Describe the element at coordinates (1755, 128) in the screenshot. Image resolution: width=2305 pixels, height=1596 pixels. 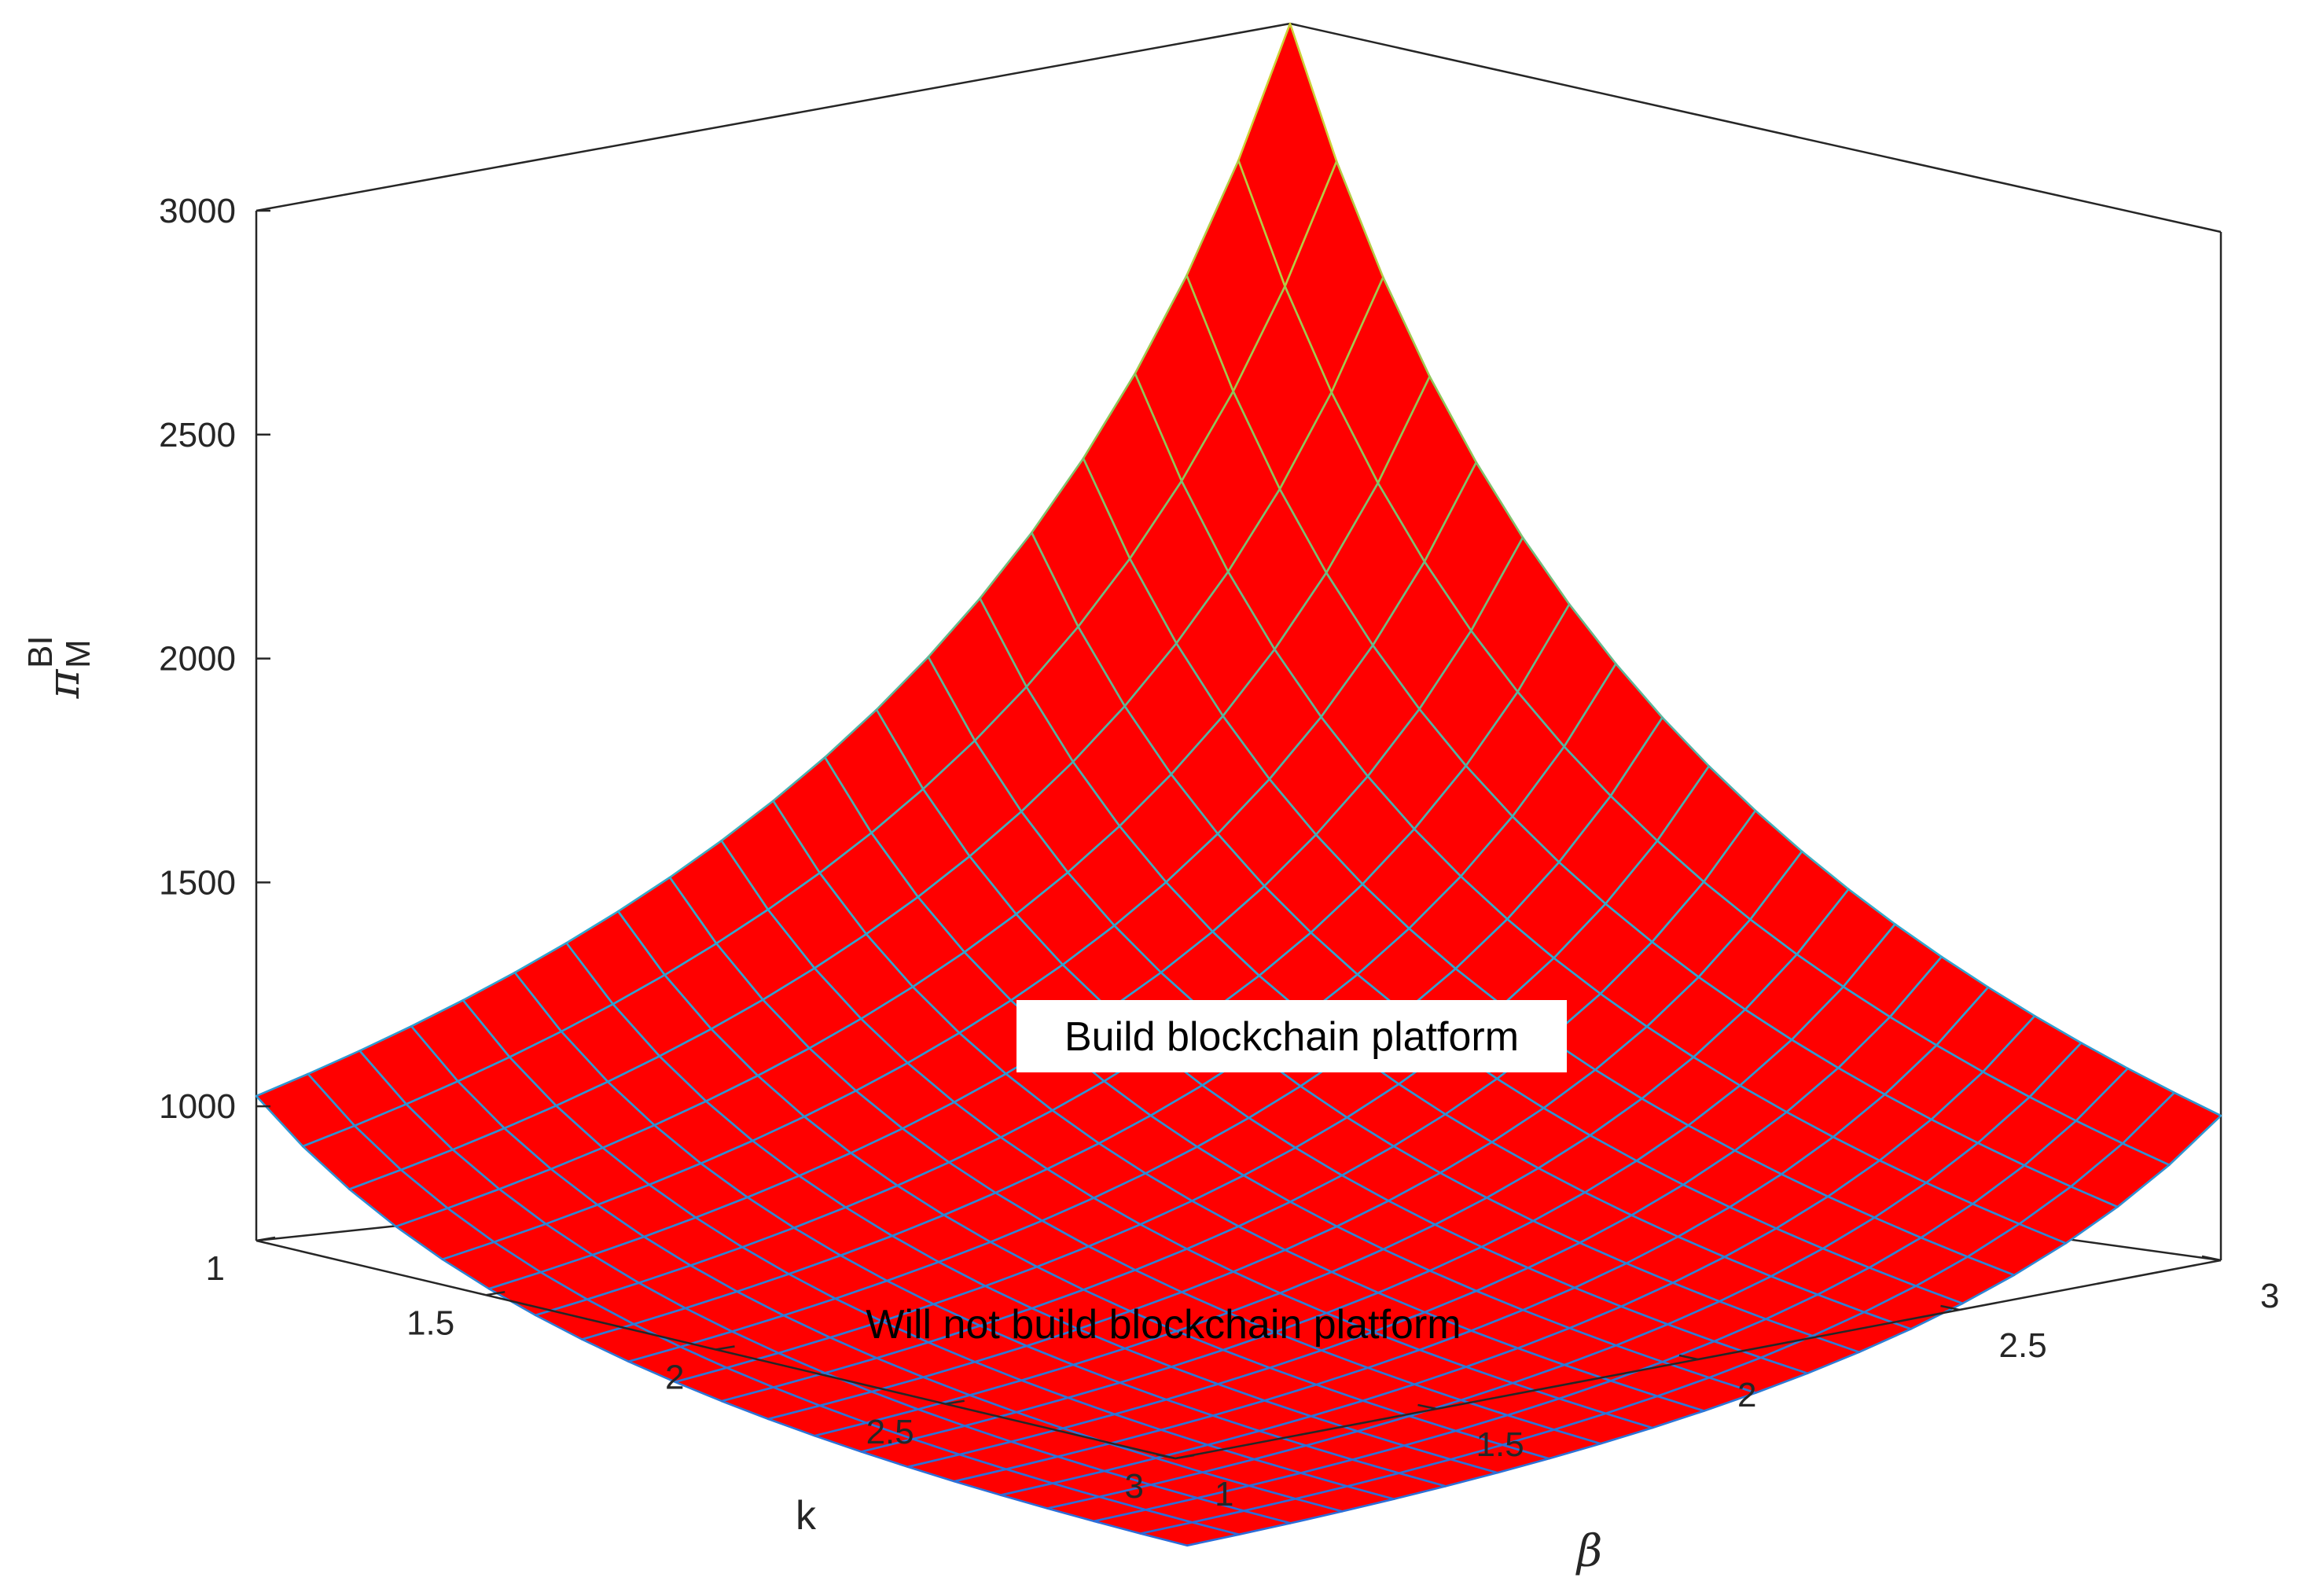
I see `frame-right-top-edge` at that location.